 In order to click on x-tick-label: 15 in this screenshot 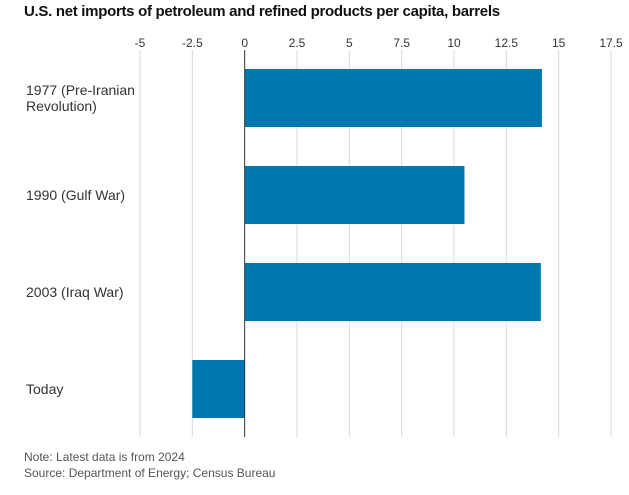, I will do `click(559, 43)`.